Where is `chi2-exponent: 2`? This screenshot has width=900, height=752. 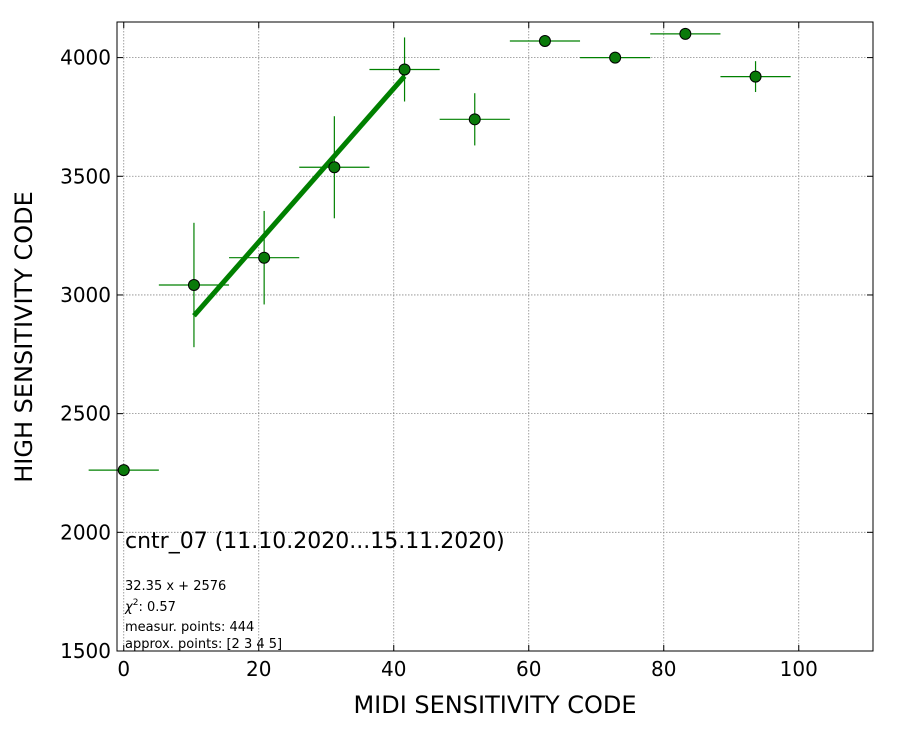
chi2-exponent: 2 is located at coordinates (136, 603).